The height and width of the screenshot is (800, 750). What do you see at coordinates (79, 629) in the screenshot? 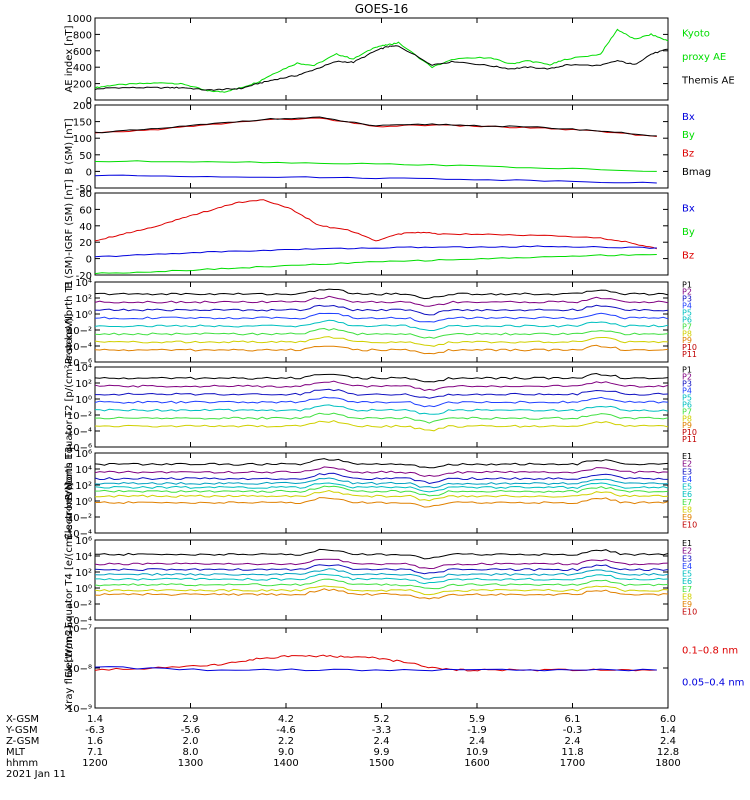
I see `ytick-label-xray: 10−⁷` at bounding box center [79, 629].